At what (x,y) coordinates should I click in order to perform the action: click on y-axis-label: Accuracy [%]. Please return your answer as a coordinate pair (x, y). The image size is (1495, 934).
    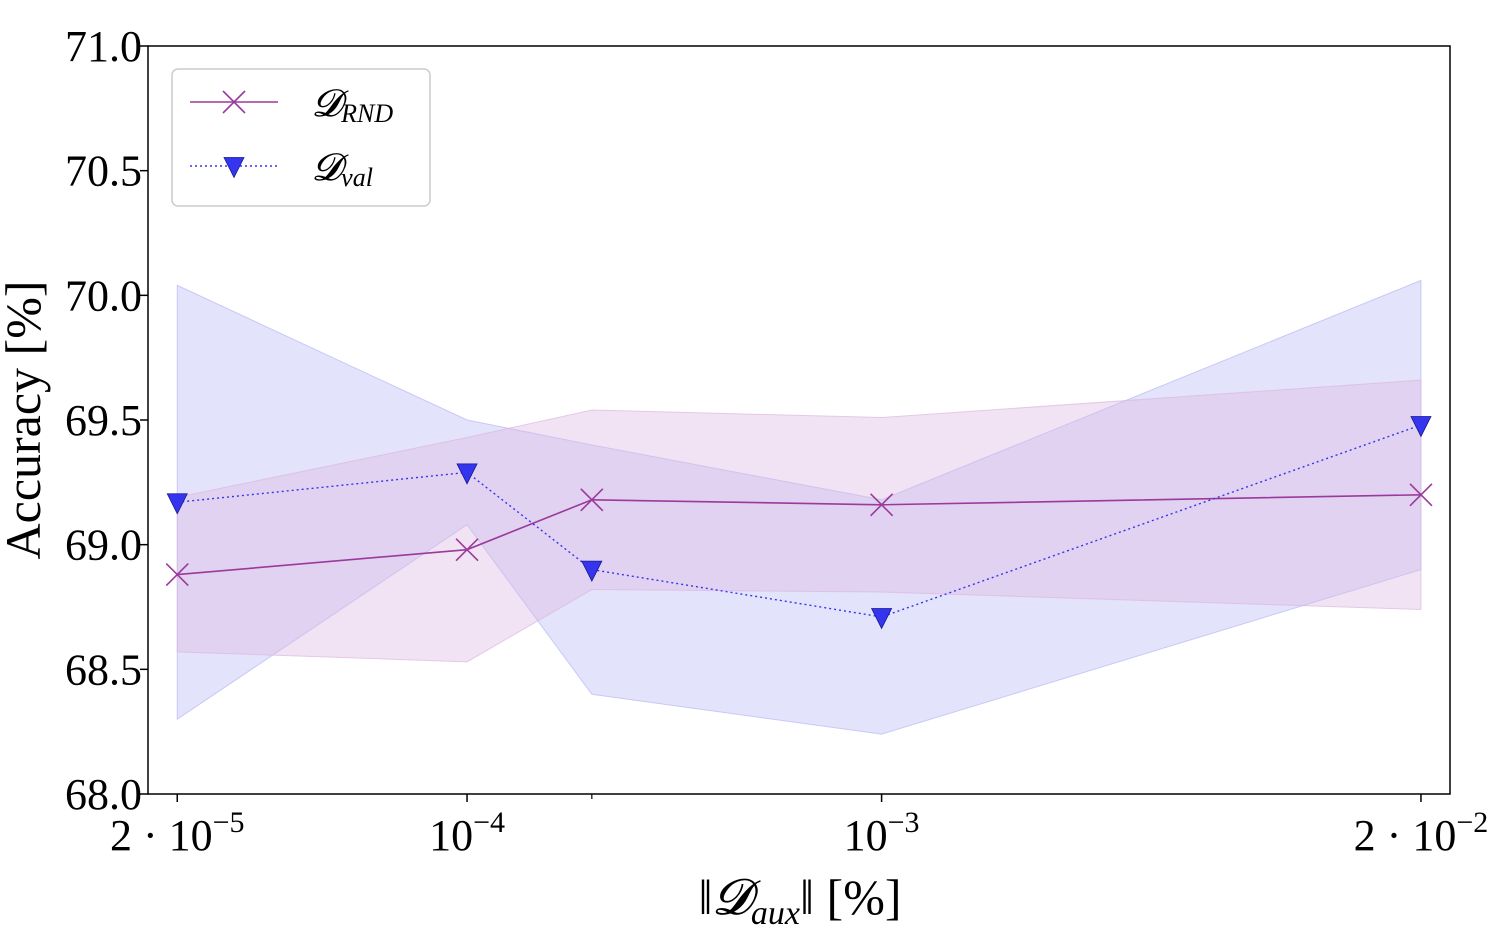
    Looking at the image, I should click on (25, 420).